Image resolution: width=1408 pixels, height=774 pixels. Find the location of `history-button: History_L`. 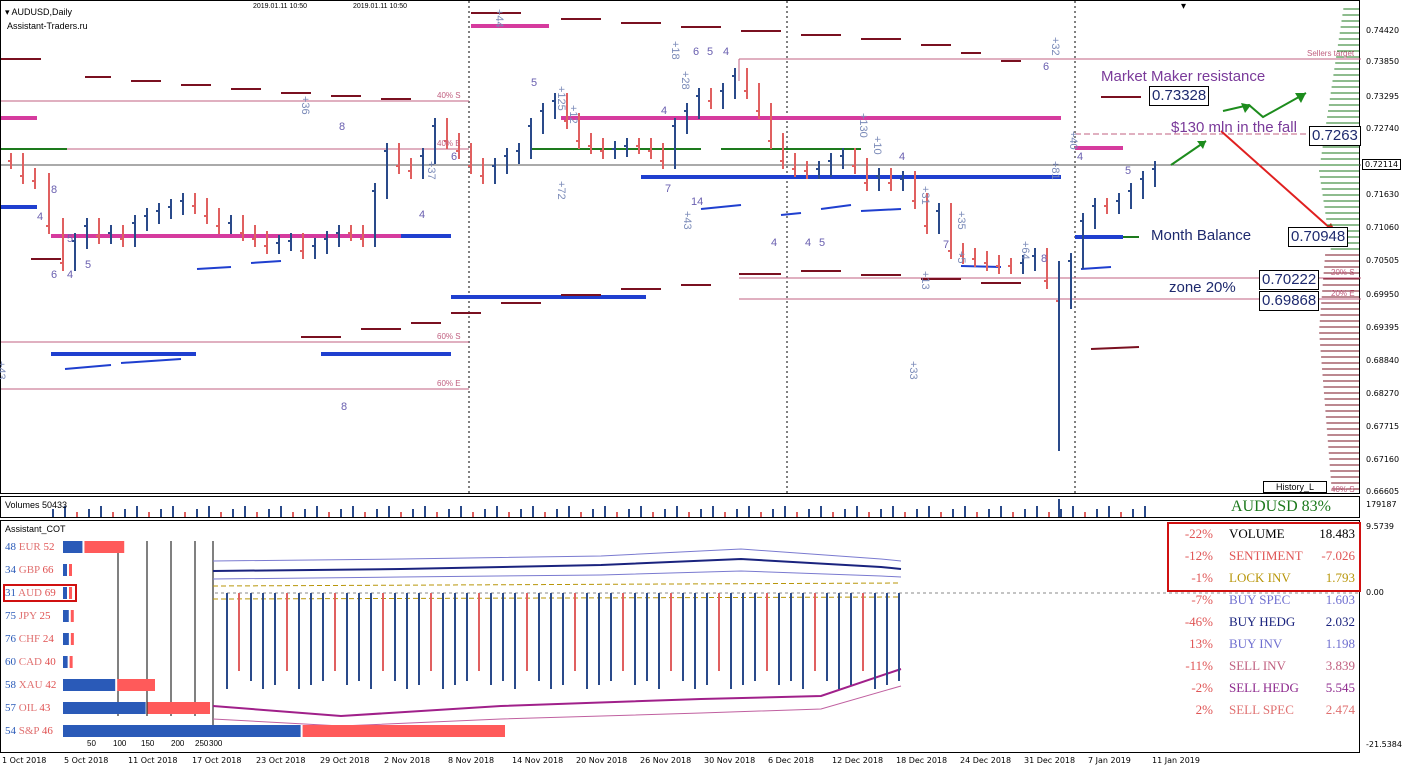

history-button: History_L is located at coordinates (1295, 487).